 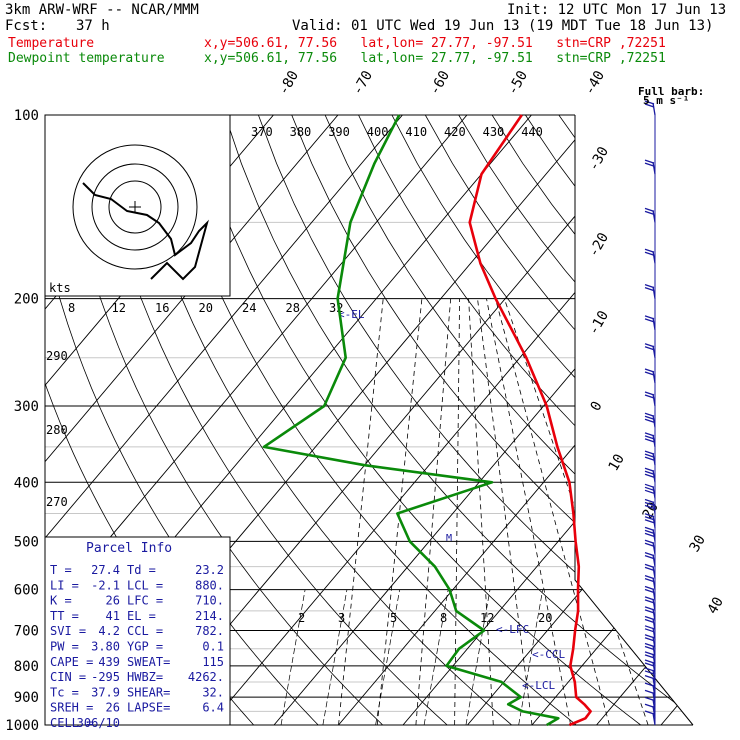 I want to click on parcel-value: 782., so click(x=209, y=631).